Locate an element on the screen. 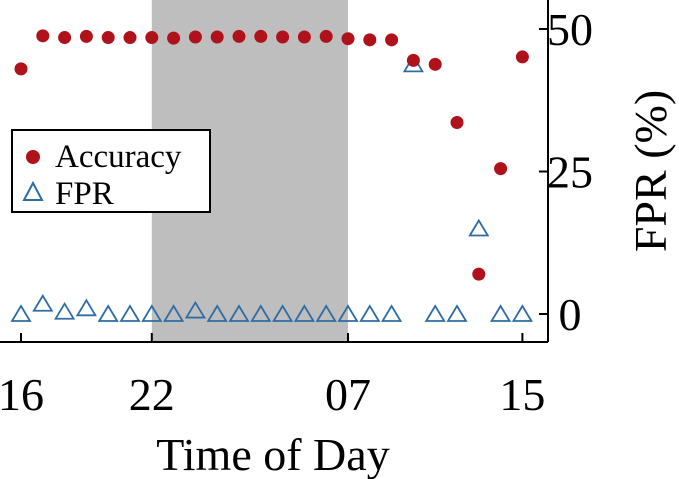 This screenshot has height=479, width=679. legend-accuracy-marker is located at coordinates (33, 157).